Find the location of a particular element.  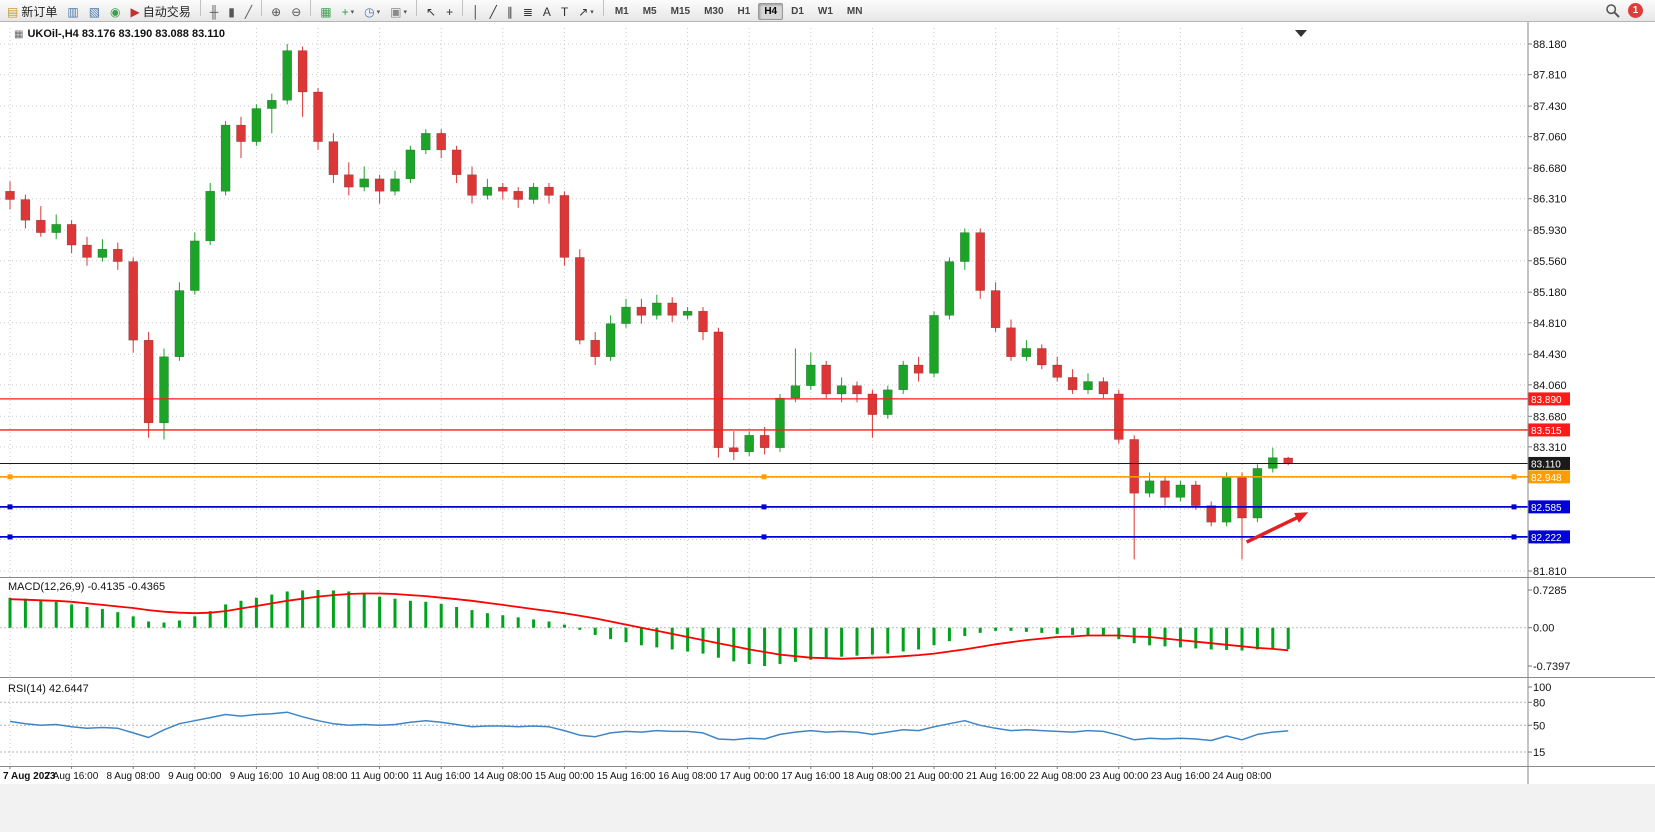

timeframe-m1-button: M1 is located at coordinates (621, 11).